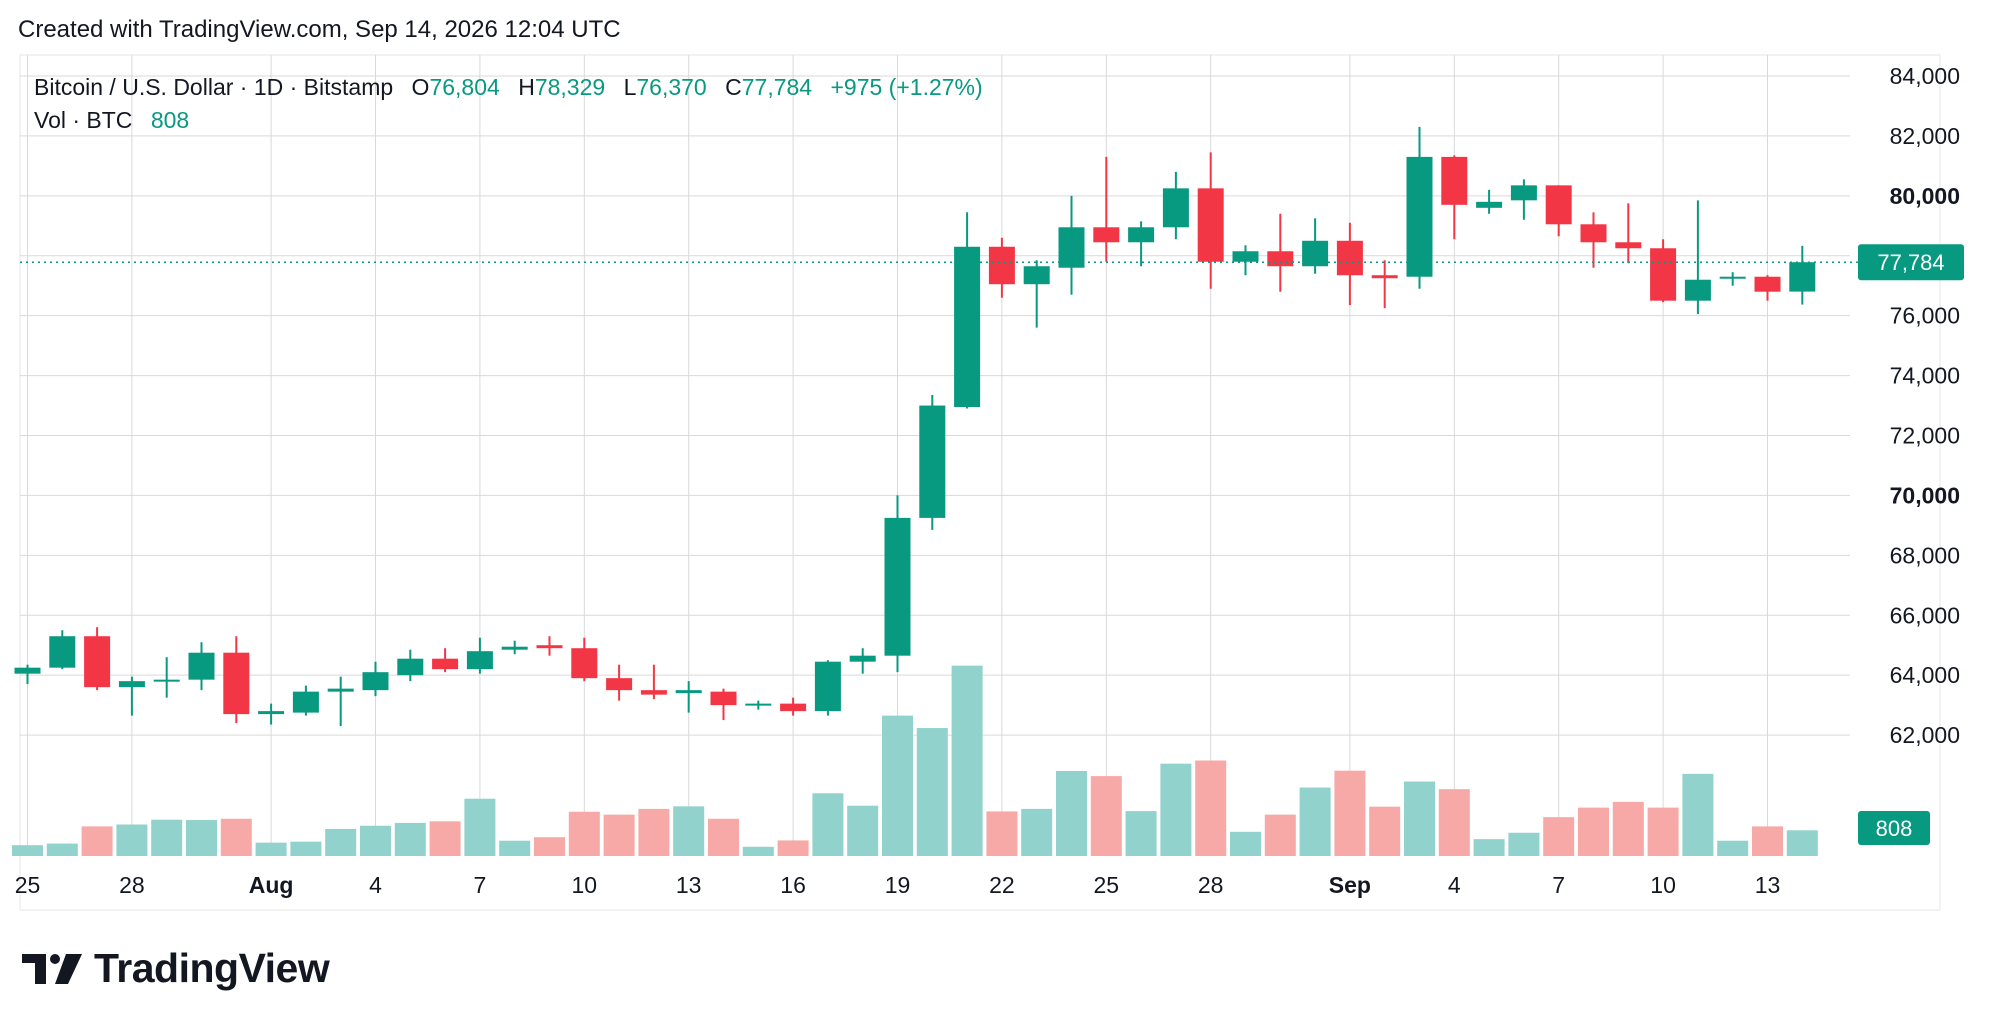  Describe the element at coordinates (1925, 555) in the screenshot. I see `y-tick-label: 68,000` at that location.